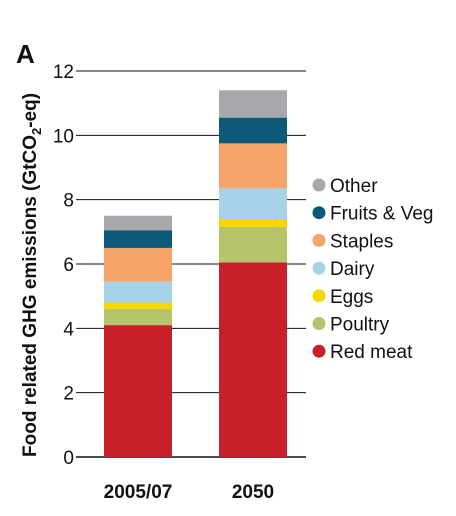  I want to click on y-axis-label-end: -eq), so click(30, 110).